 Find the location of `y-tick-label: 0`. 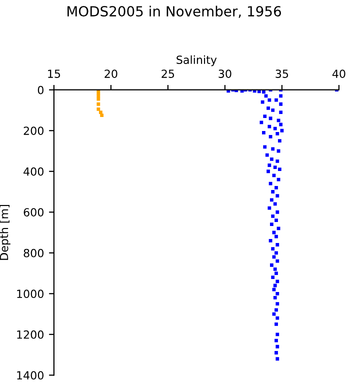

y-tick-label: 0 is located at coordinates (41, 90).